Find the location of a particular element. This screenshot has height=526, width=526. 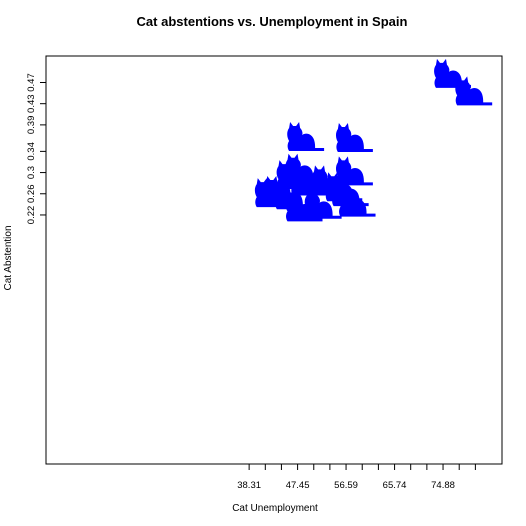

y-axis-label: Cat Abstention is located at coordinates (8, 257).